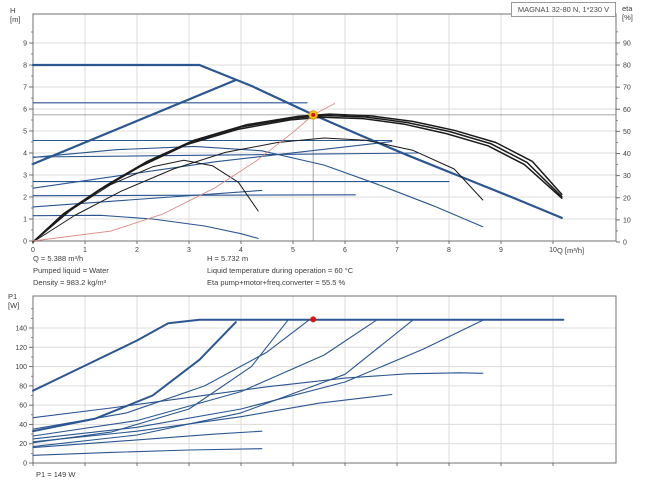 Image resolution: width=650 pixels, height=487 pixels. Describe the element at coordinates (15, 19) in the screenshot. I see `h-axis-unit: [m]` at that location.